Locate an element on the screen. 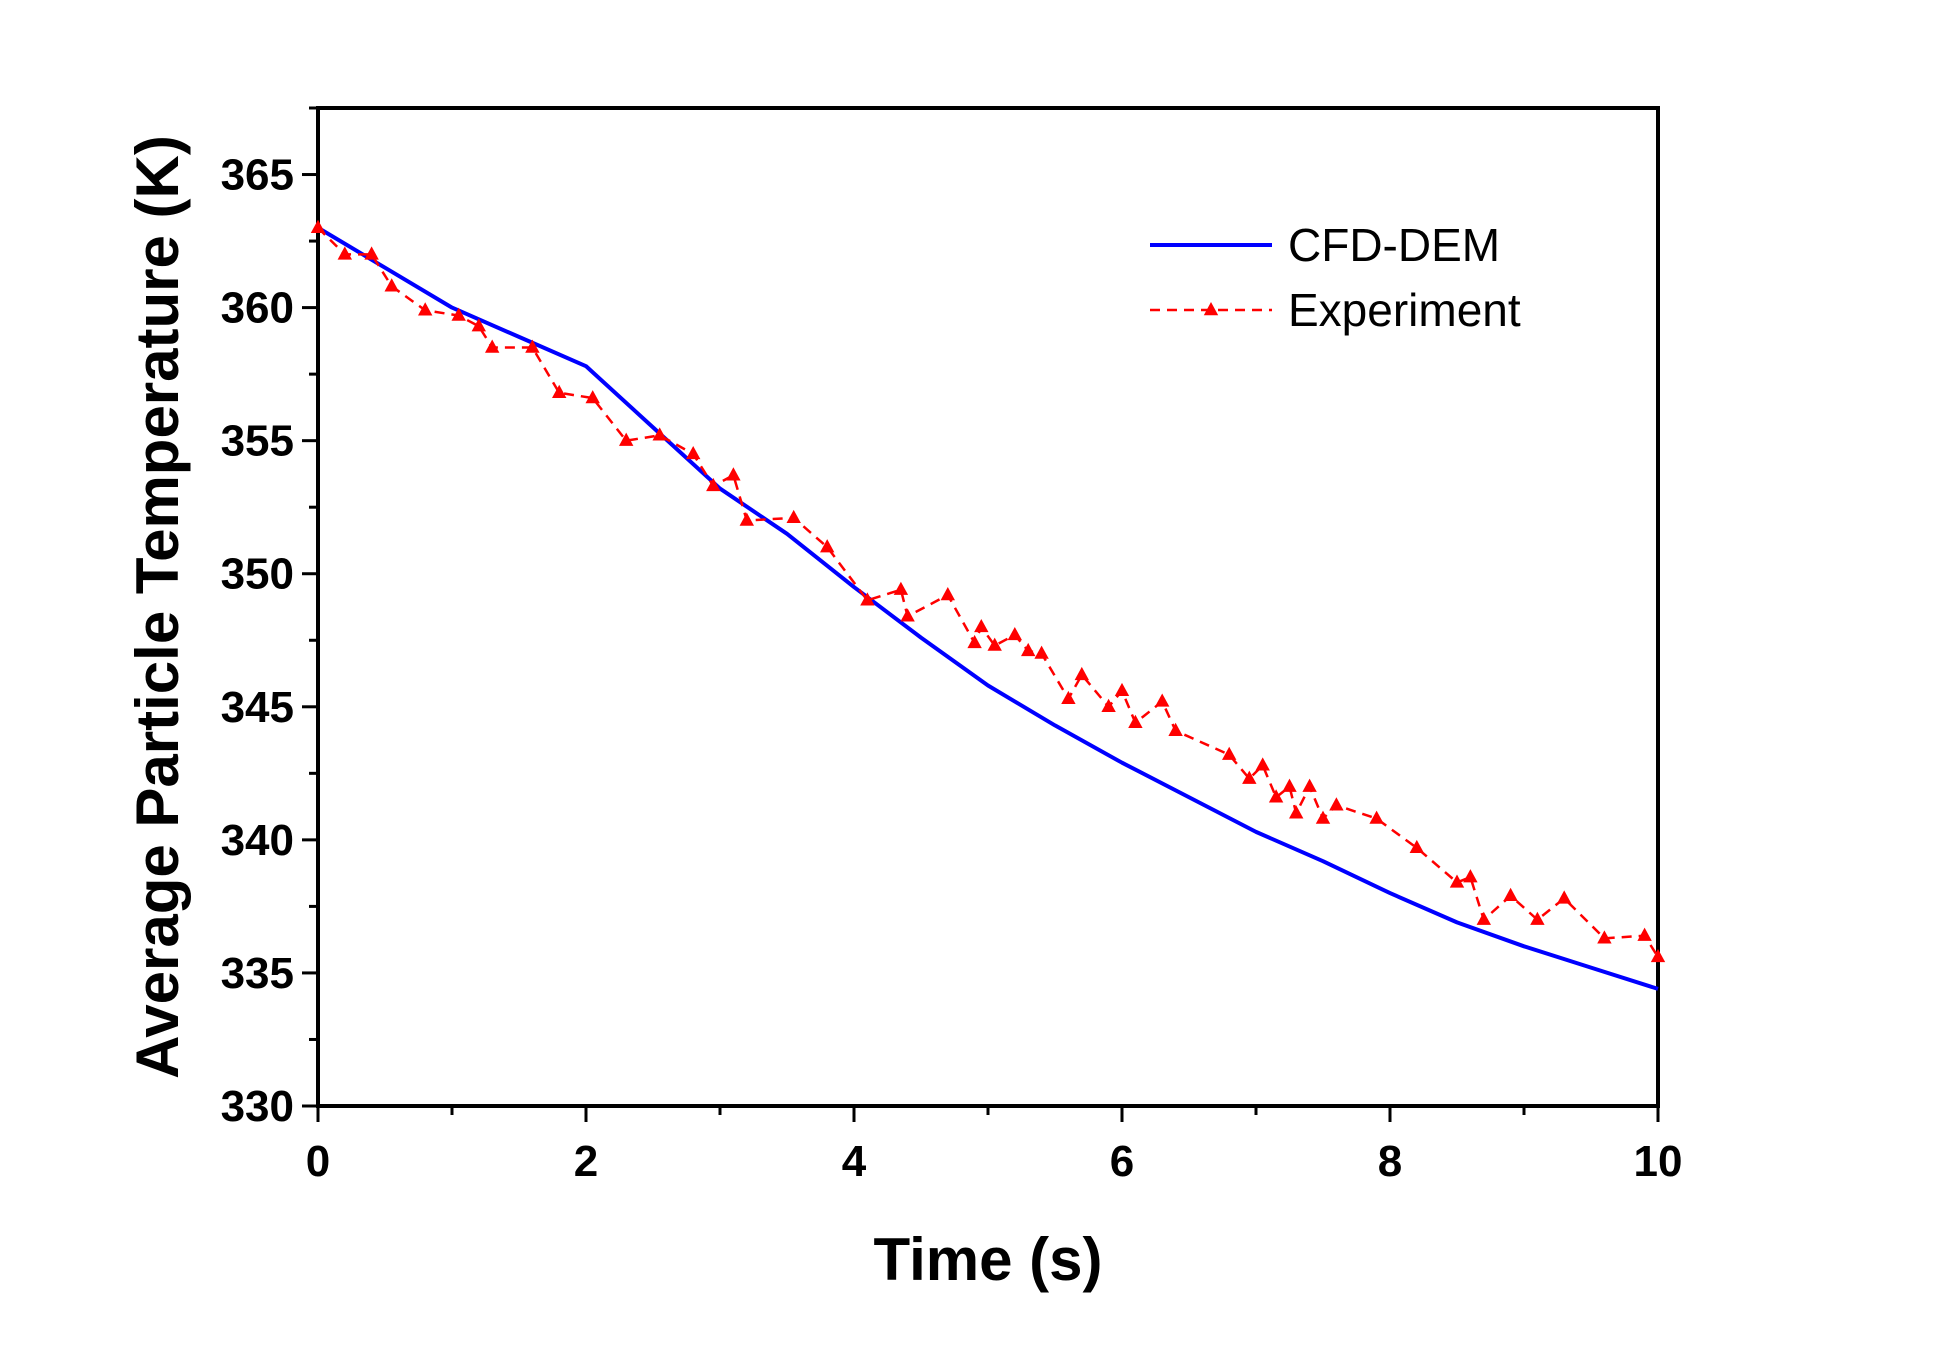 Image resolution: width=1945 pixels, height=1348 pixels. y-tick-label: 360 is located at coordinates (257, 308).